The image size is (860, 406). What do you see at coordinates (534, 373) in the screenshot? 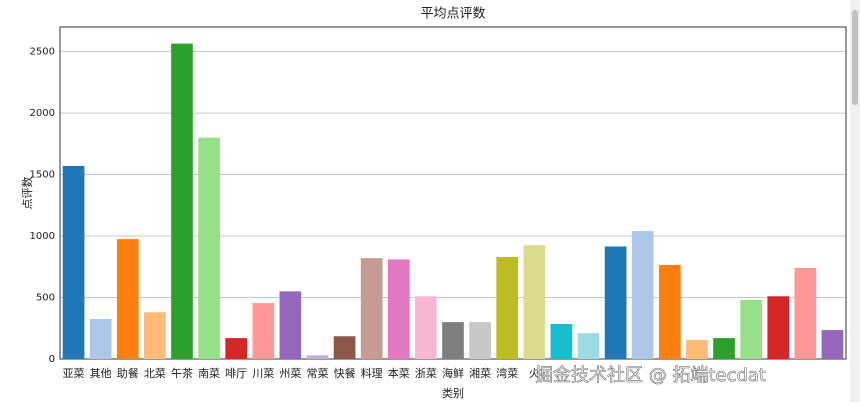
I see `x-tick-label: 火` at bounding box center [534, 373].